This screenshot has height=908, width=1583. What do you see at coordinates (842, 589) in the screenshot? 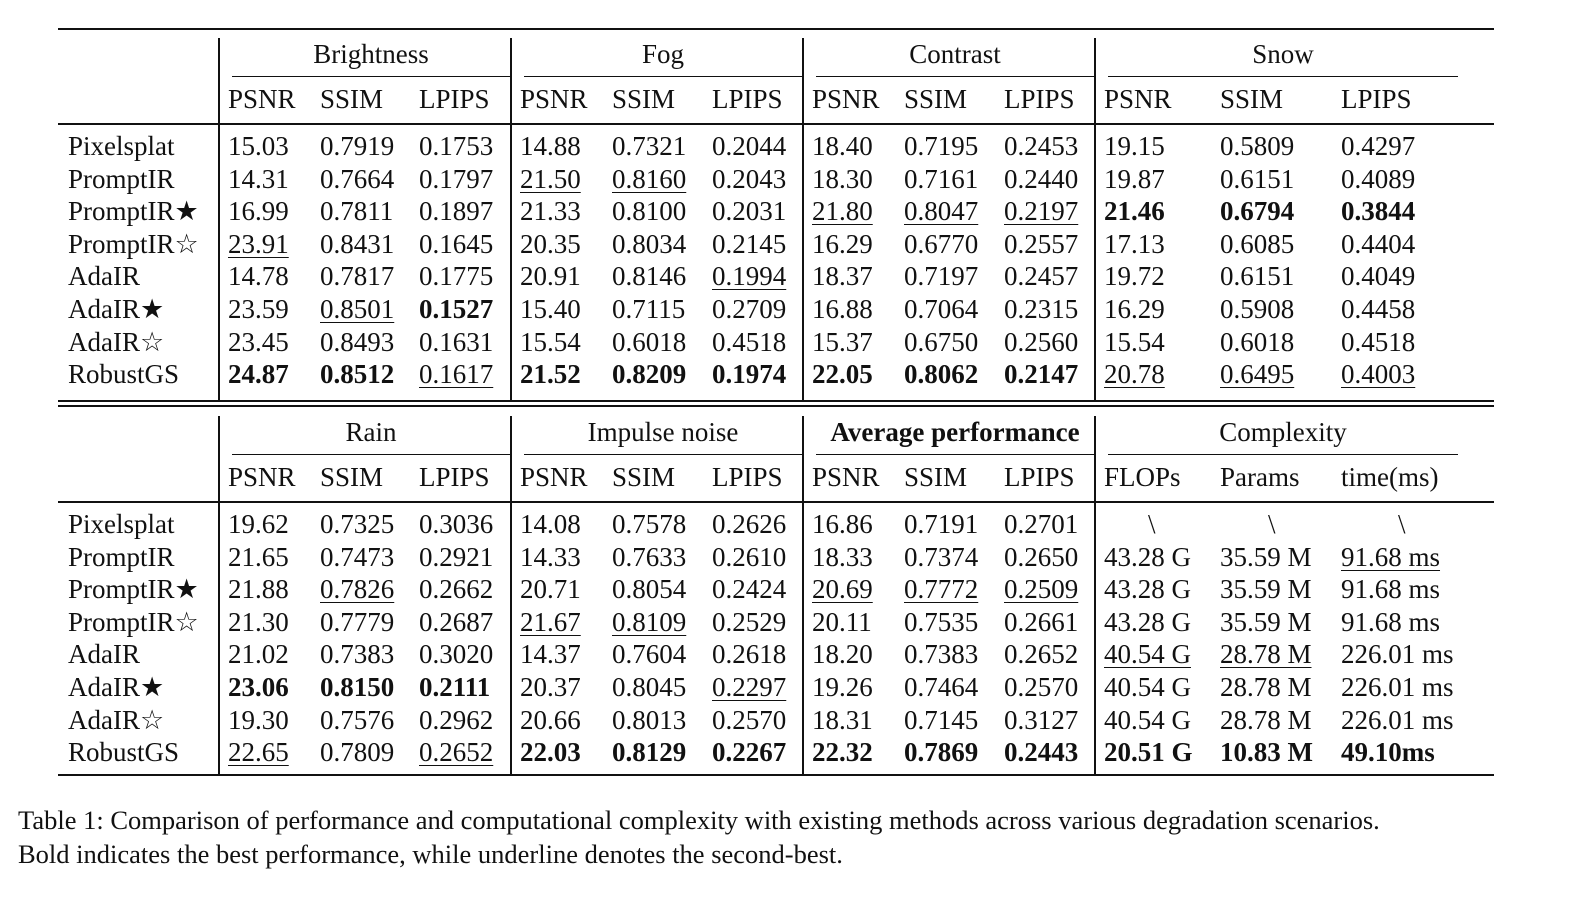
I see `table-cell: 20.69` at bounding box center [842, 589].